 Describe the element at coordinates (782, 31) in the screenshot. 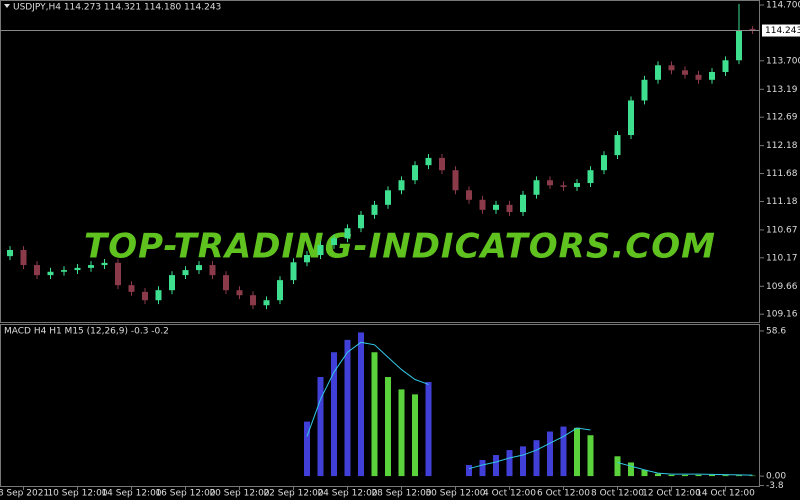

I see `price-label: 114.243` at that location.